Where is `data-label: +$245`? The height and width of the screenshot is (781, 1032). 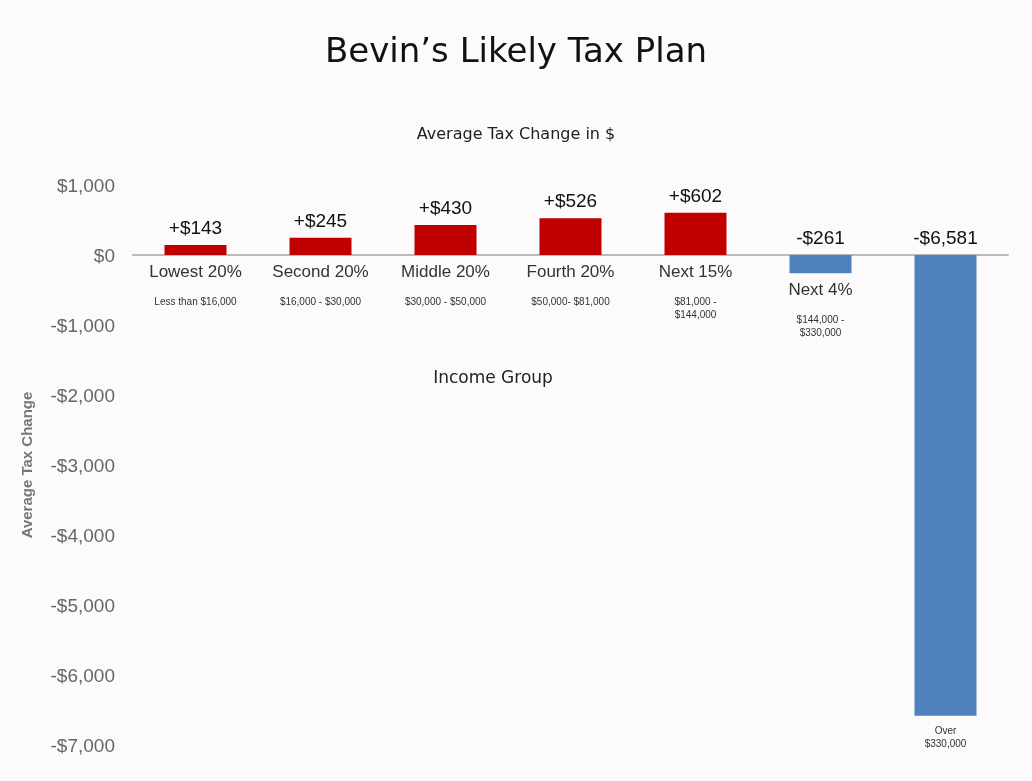 data-label: +$245 is located at coordinates (320, 220).